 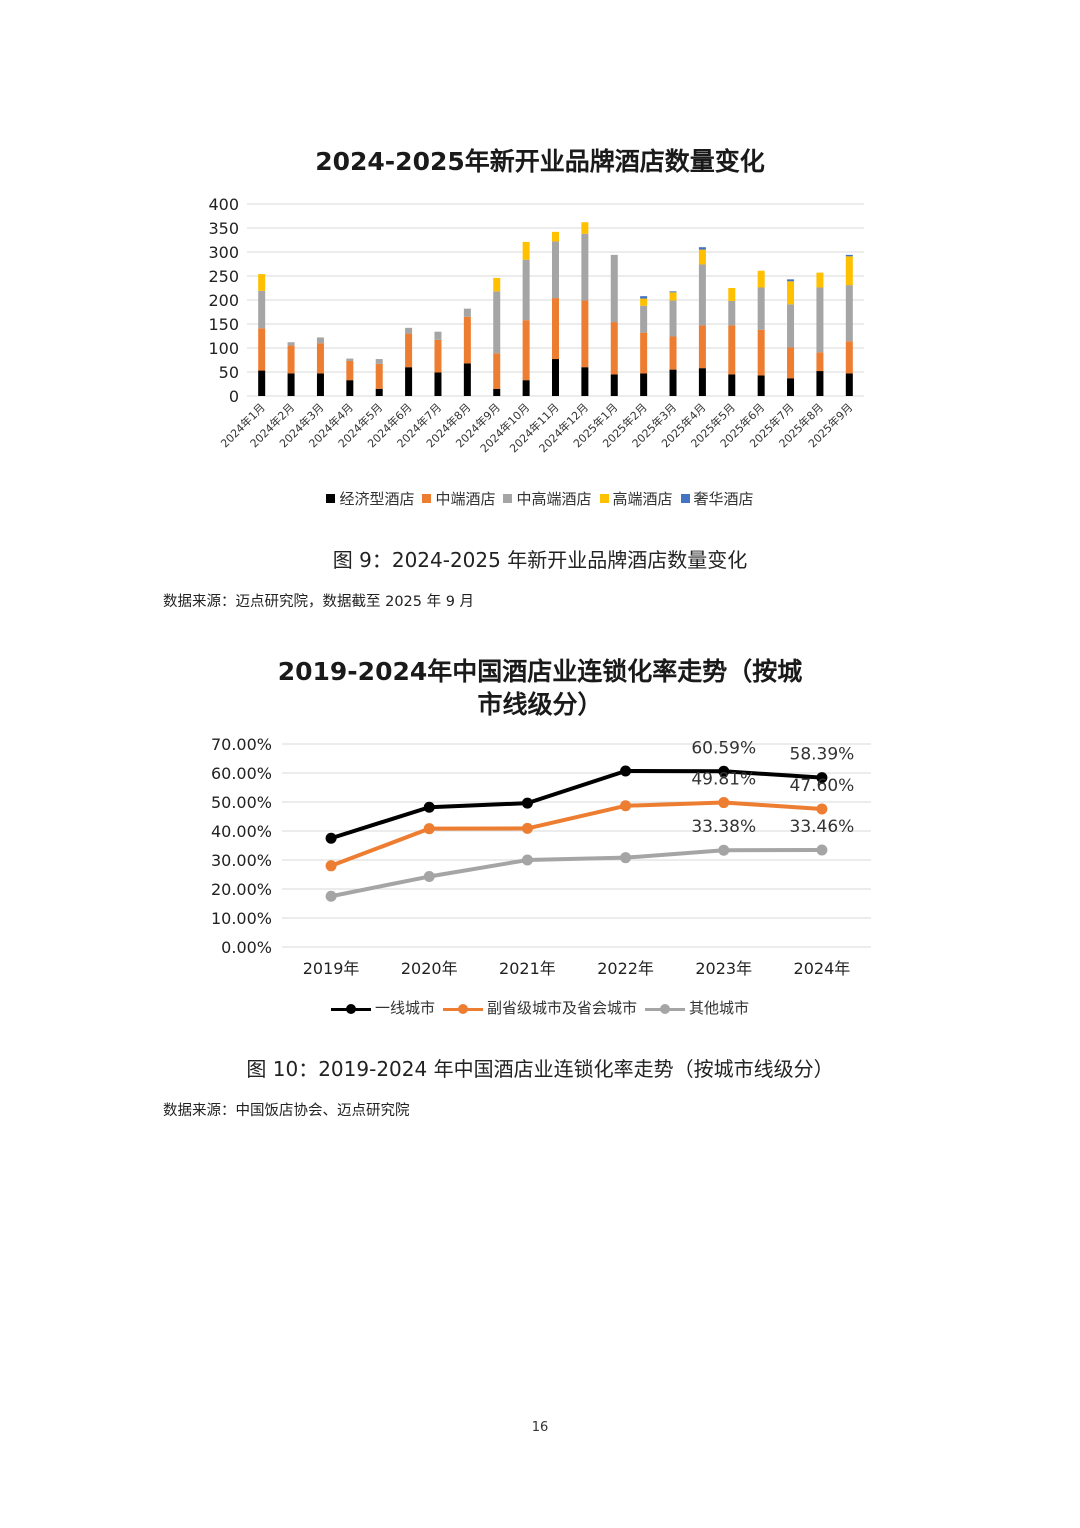 What do you see at coordinates (527, 968) in the screenshot?
I see `x-tick-label: 2021年` at bounding box center [527, 968].